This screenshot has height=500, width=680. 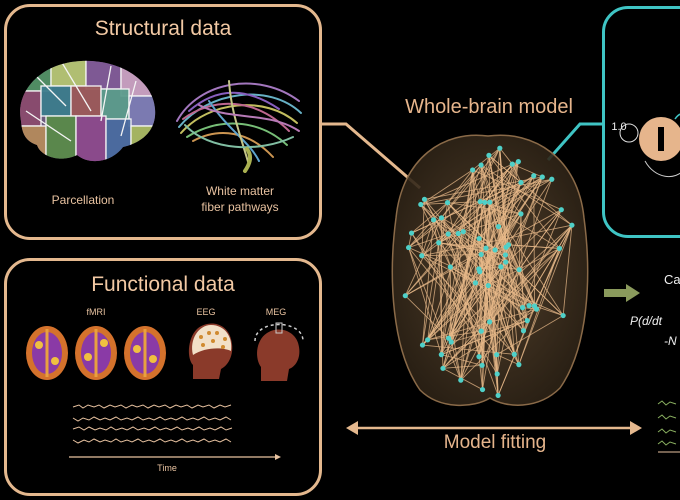 What do you see at coordinates (672, 279) in the screenshot?
I see `ca-text: Ca` at bounding box center [672, 279].